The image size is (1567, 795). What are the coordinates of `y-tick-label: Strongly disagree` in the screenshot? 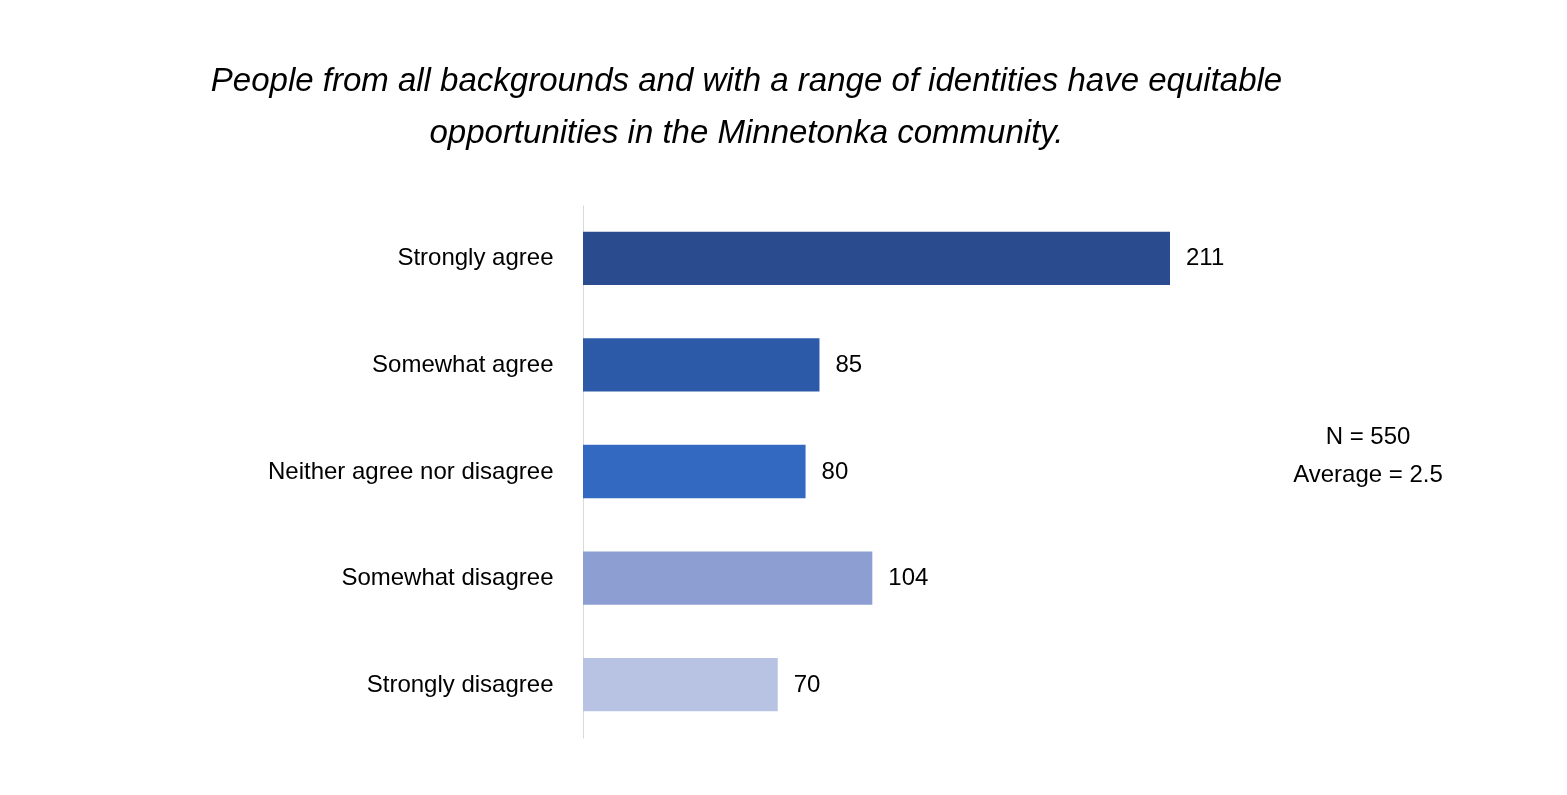 It's located at (460, 683).